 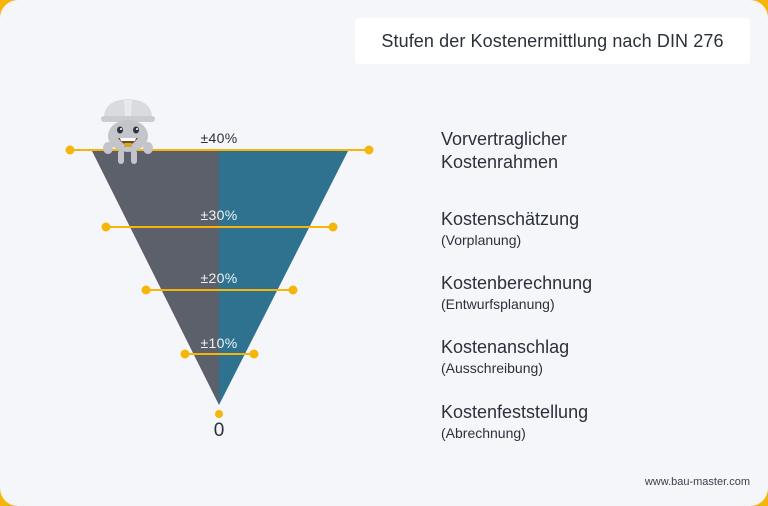 What do you see at coordinates (481, 240) in the screenshot?
I see `stage-detail: (Vorplanung)` at bounding box center [481, 240].